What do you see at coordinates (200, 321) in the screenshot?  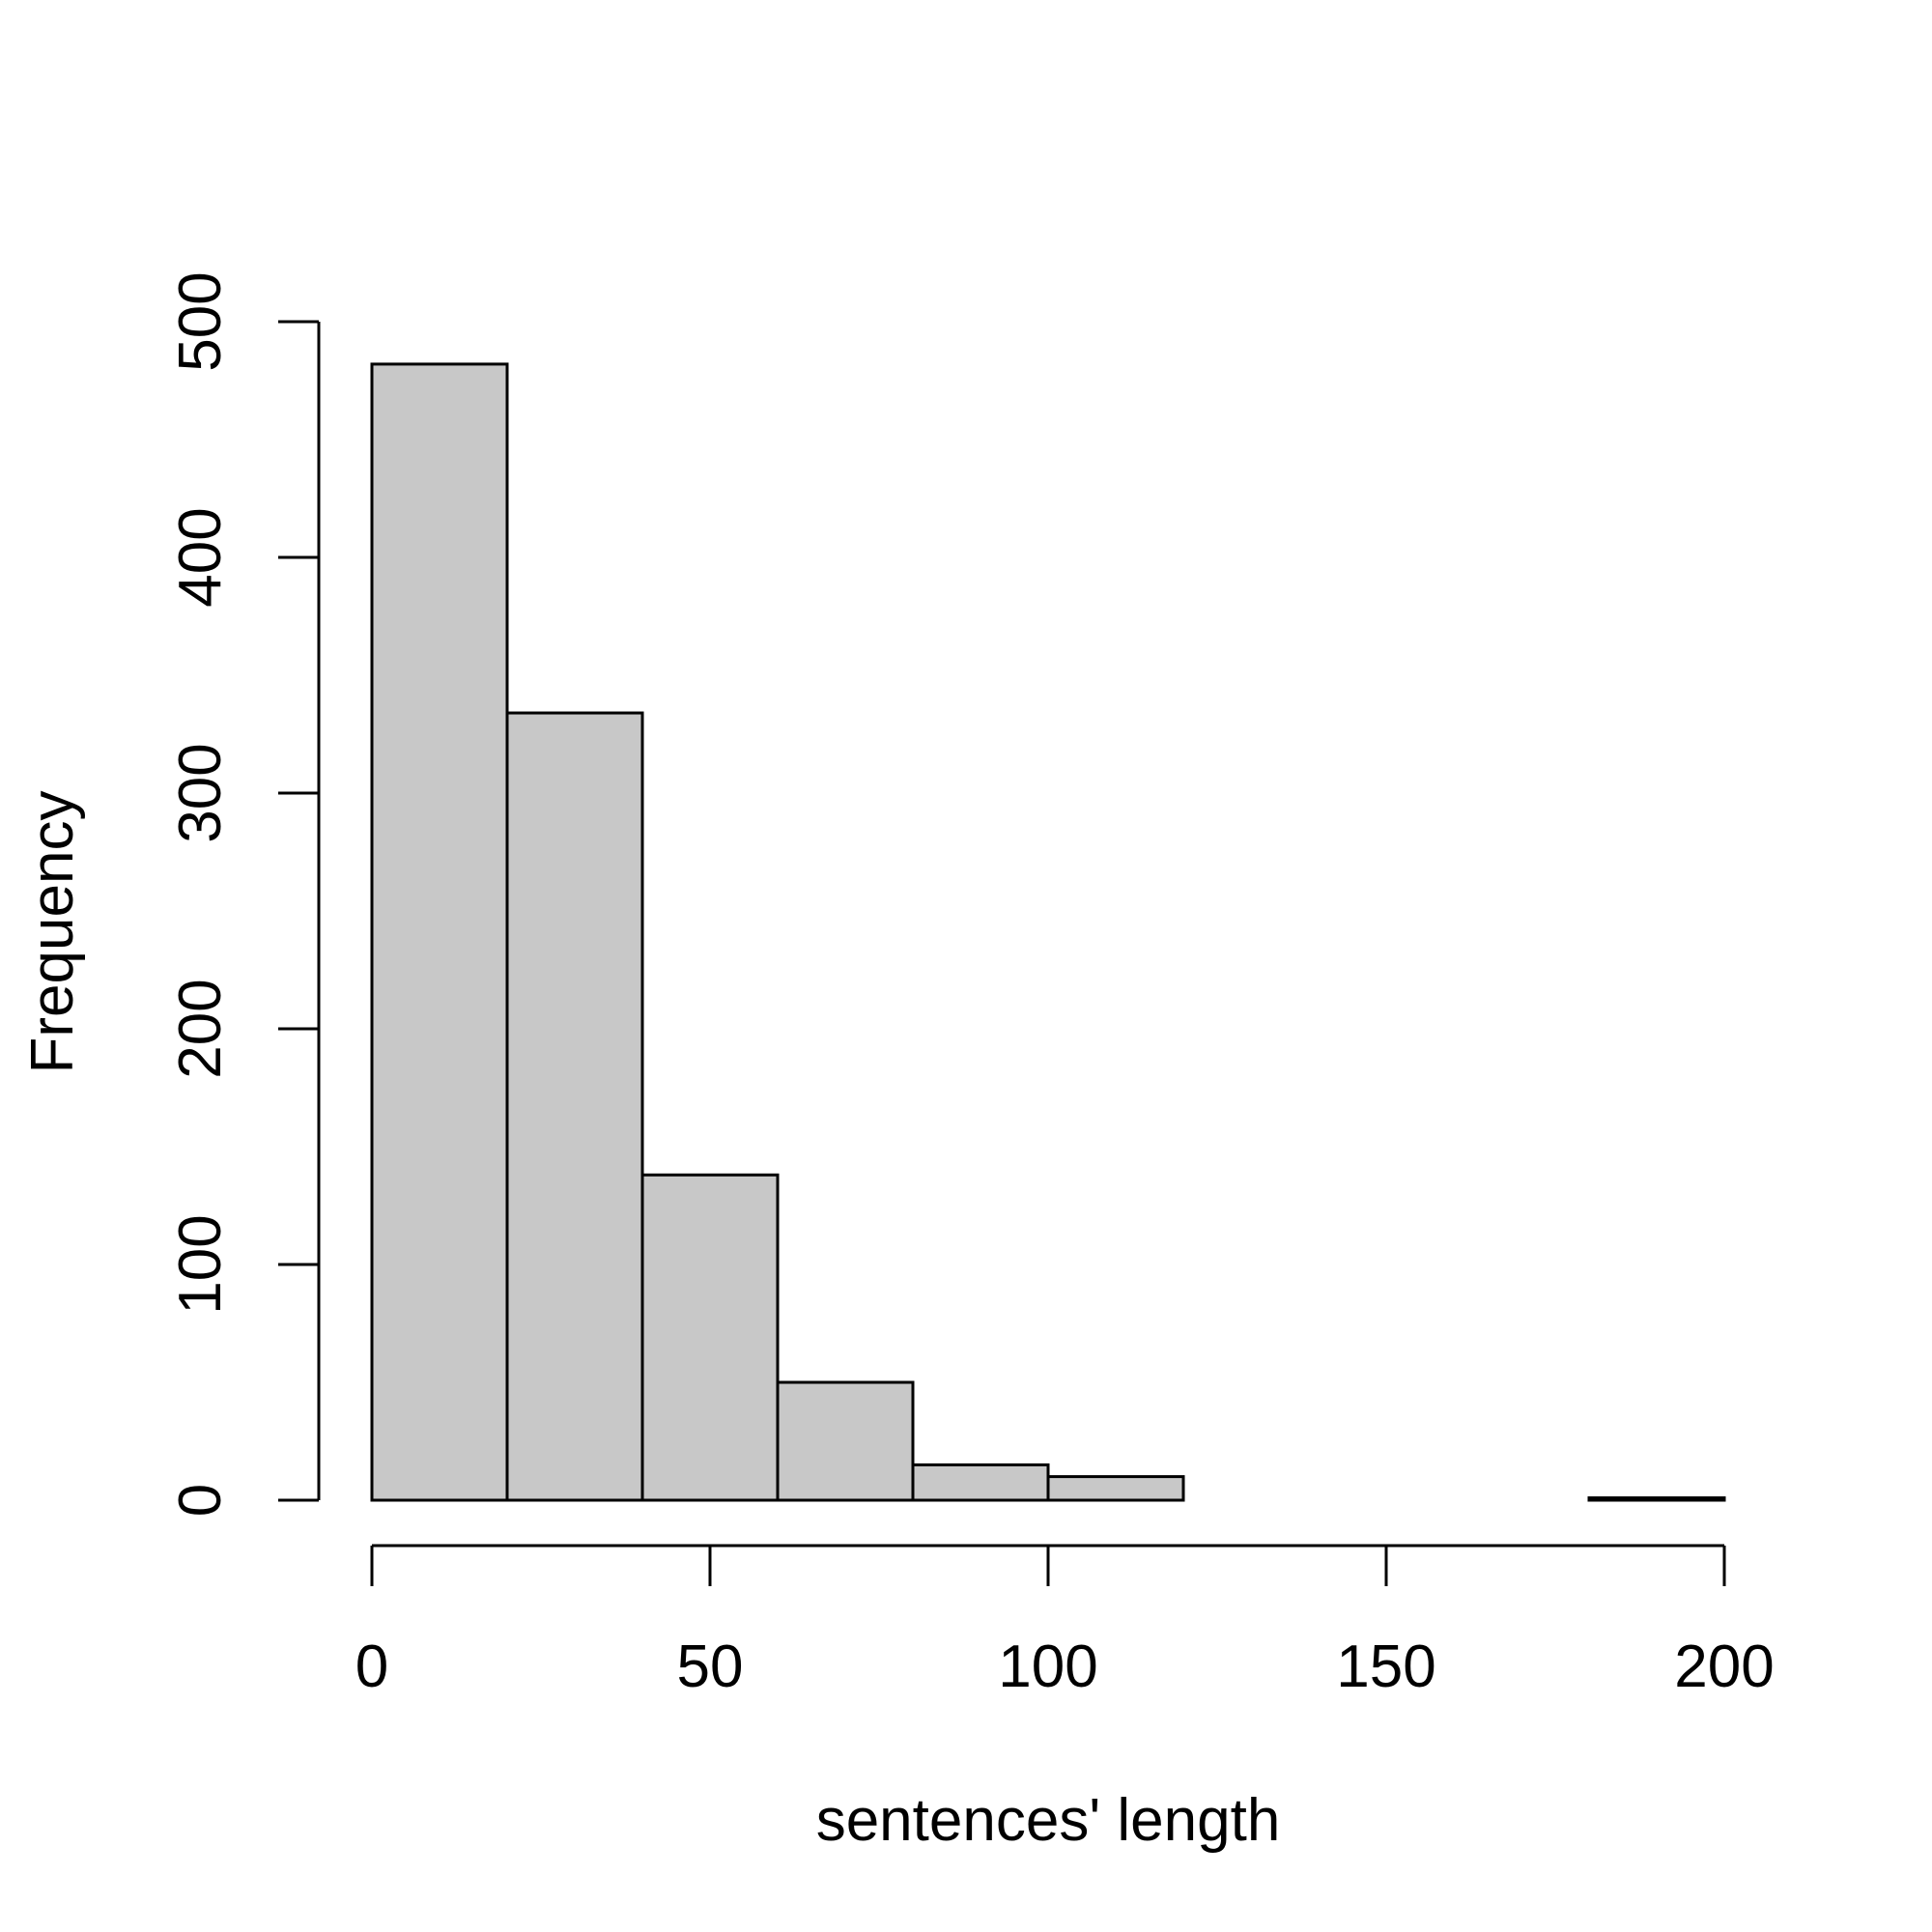 I see `y-tick-label-5: 500` at bounding box center [200, 321].